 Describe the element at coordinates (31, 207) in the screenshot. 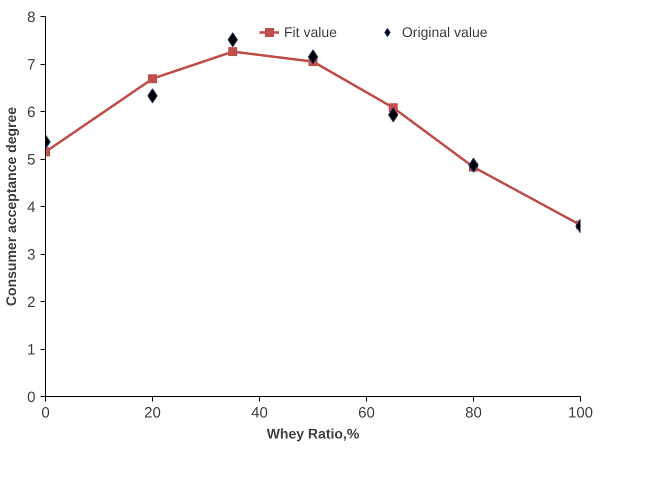

I see `y-tick-label: 4` at that location.